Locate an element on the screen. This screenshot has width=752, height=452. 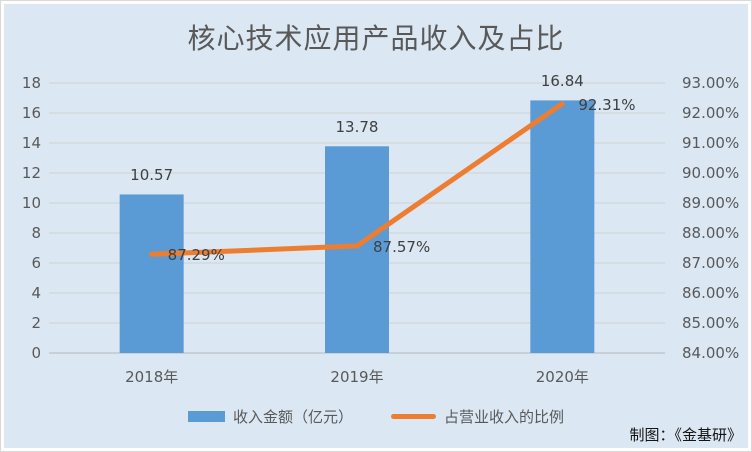
legend-label-revenue: 收入金额（亿元） is located at coordinates (292, 416).